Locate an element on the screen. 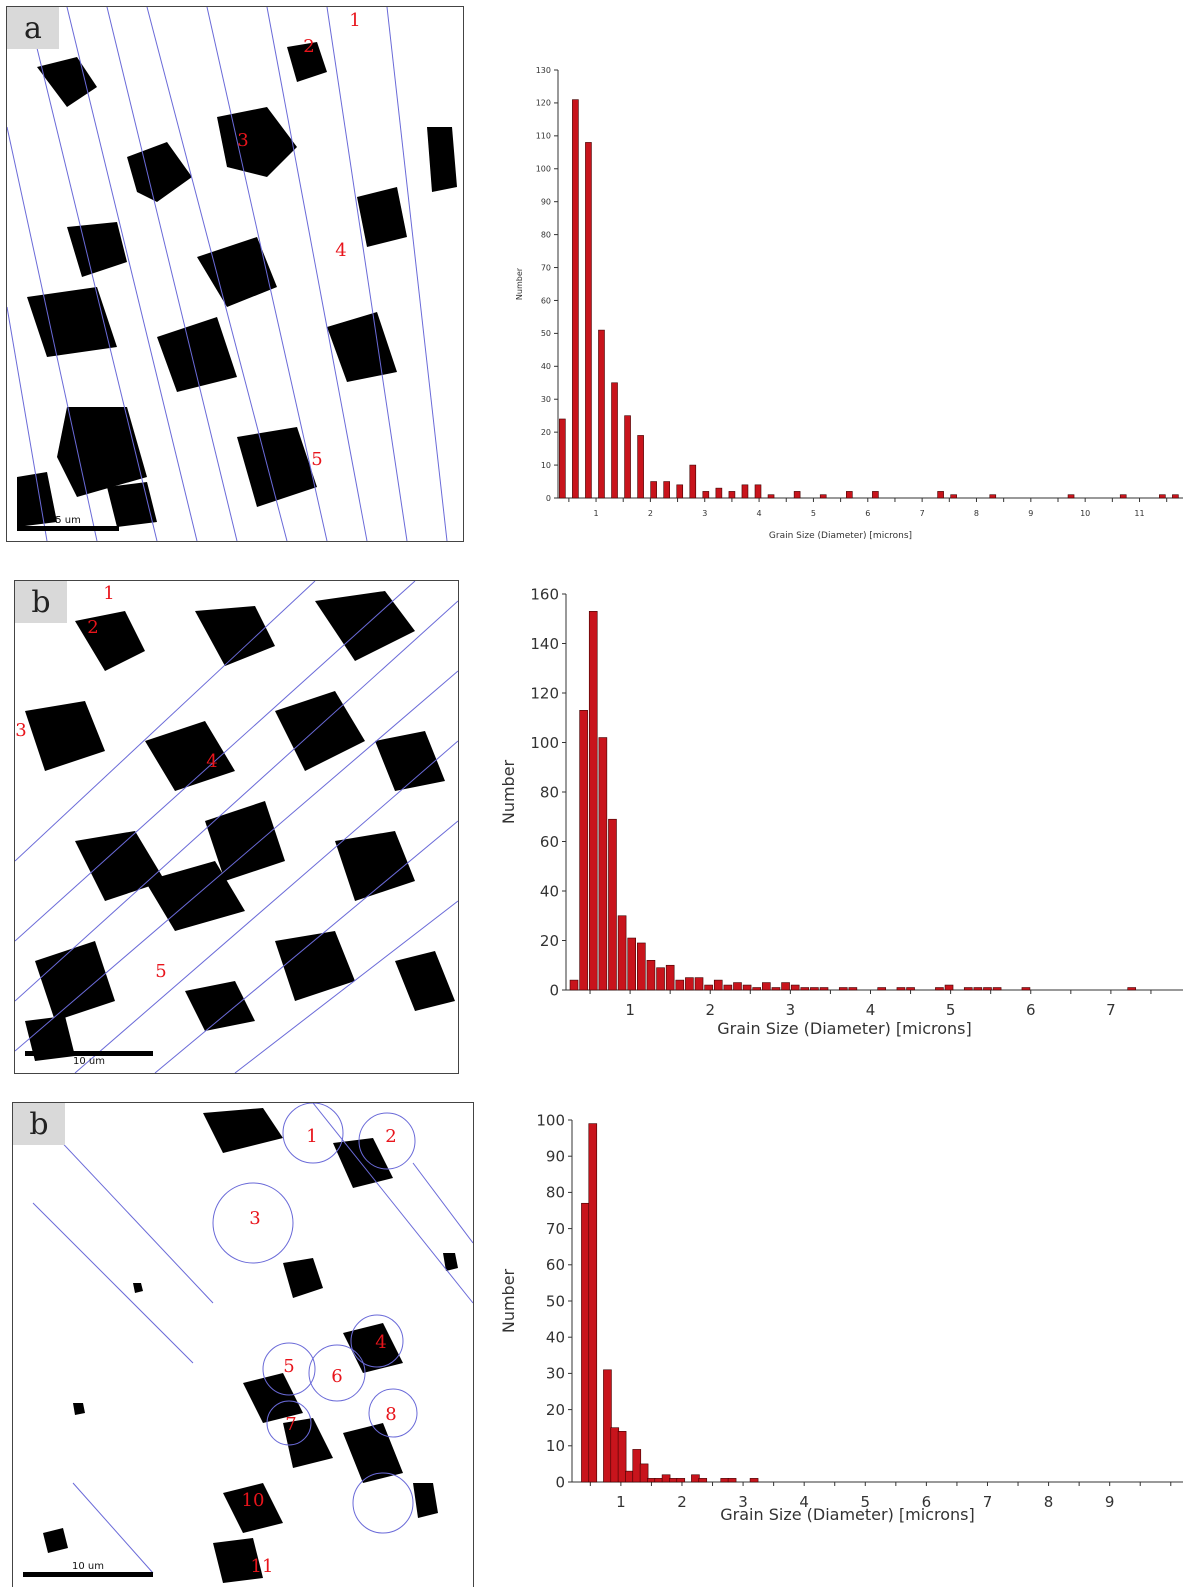 This screenshot has width=1189, height=1587. y-tick-label: 120 is located at coordinates (543, 103).